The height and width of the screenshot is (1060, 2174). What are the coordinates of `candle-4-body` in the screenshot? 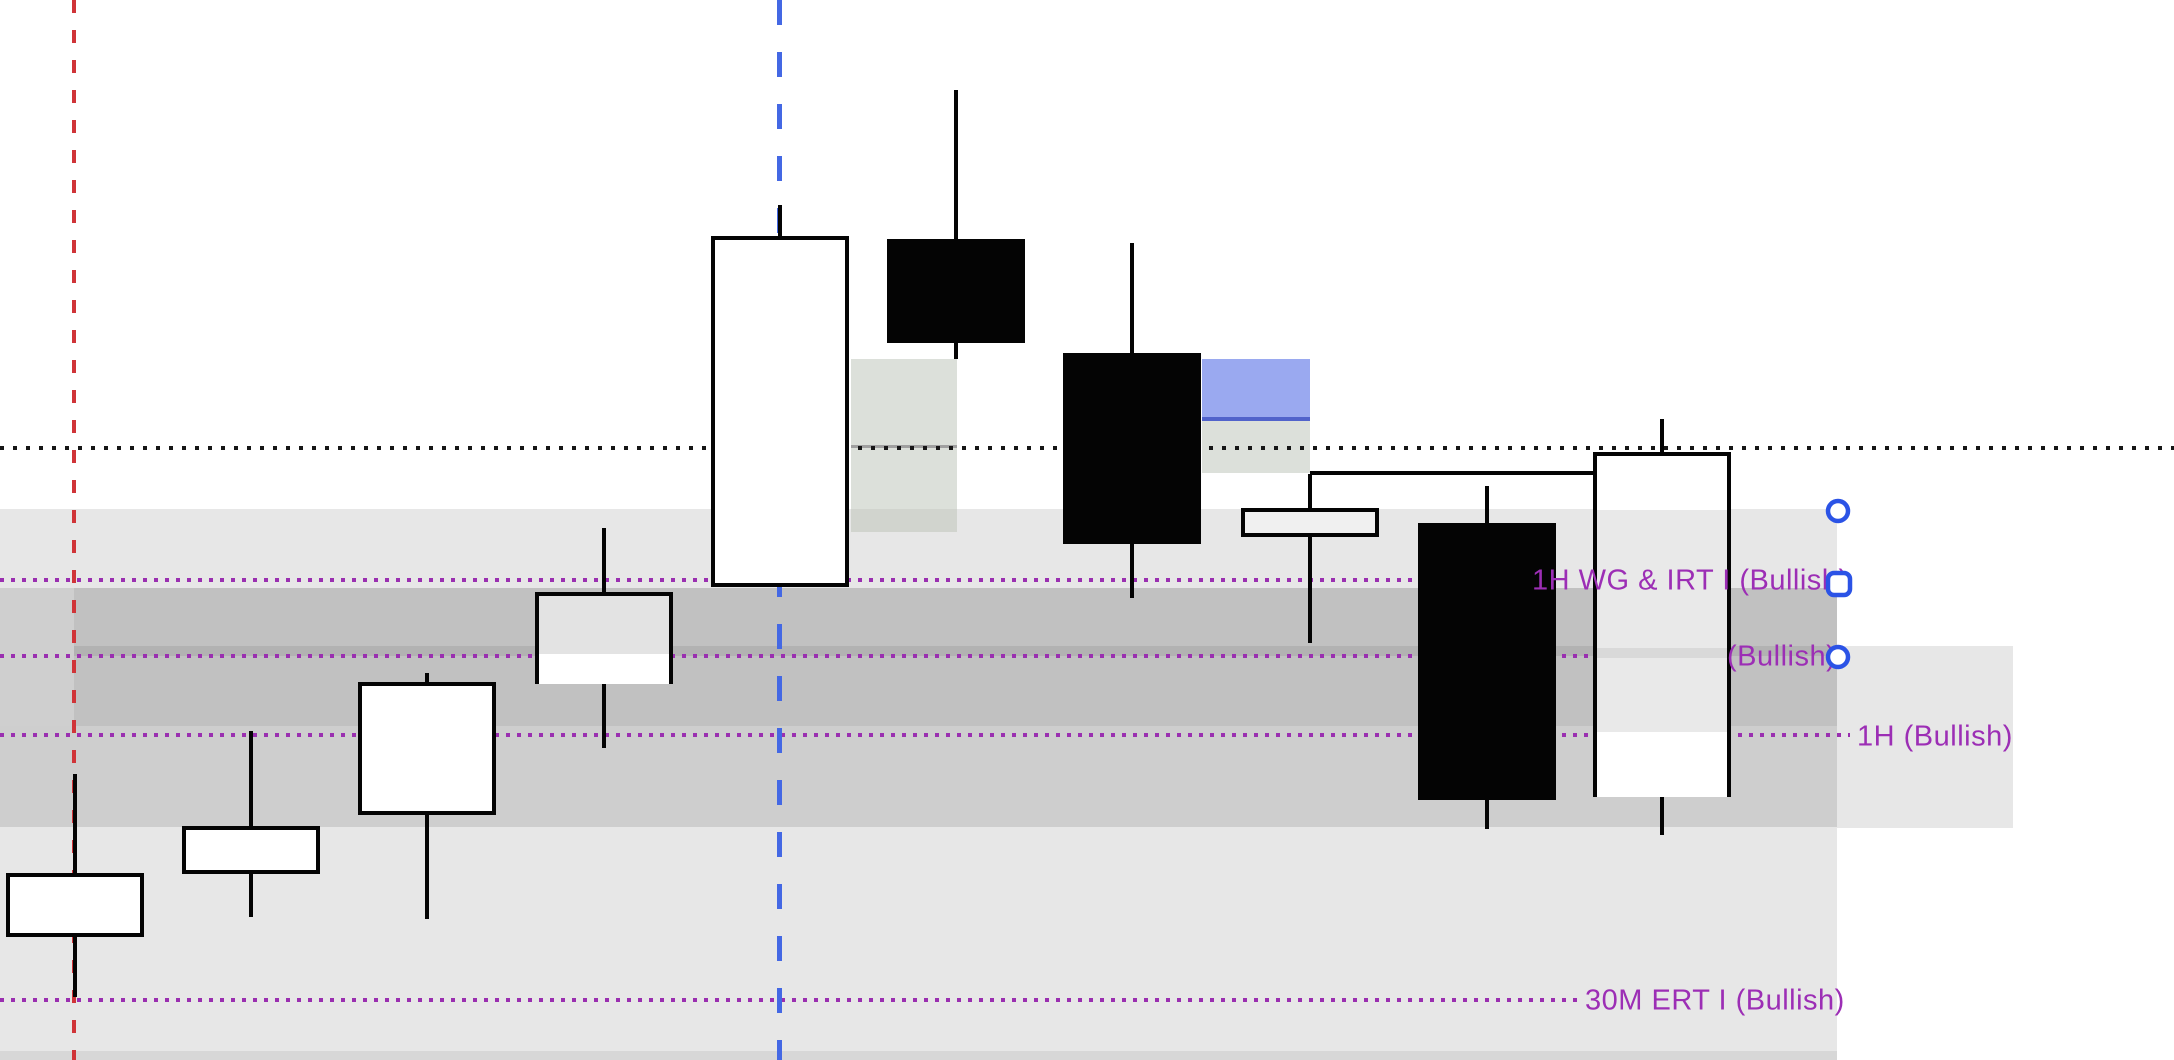 It's located at (604, 638).